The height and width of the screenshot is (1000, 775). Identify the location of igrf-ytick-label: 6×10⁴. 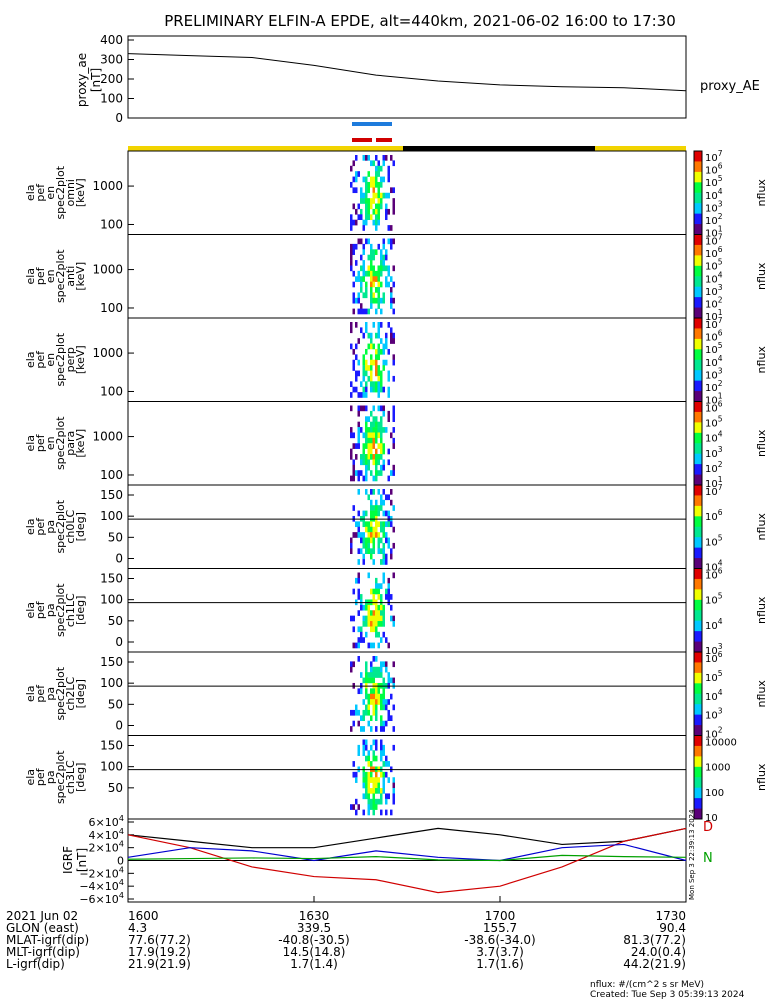
(106, 821).